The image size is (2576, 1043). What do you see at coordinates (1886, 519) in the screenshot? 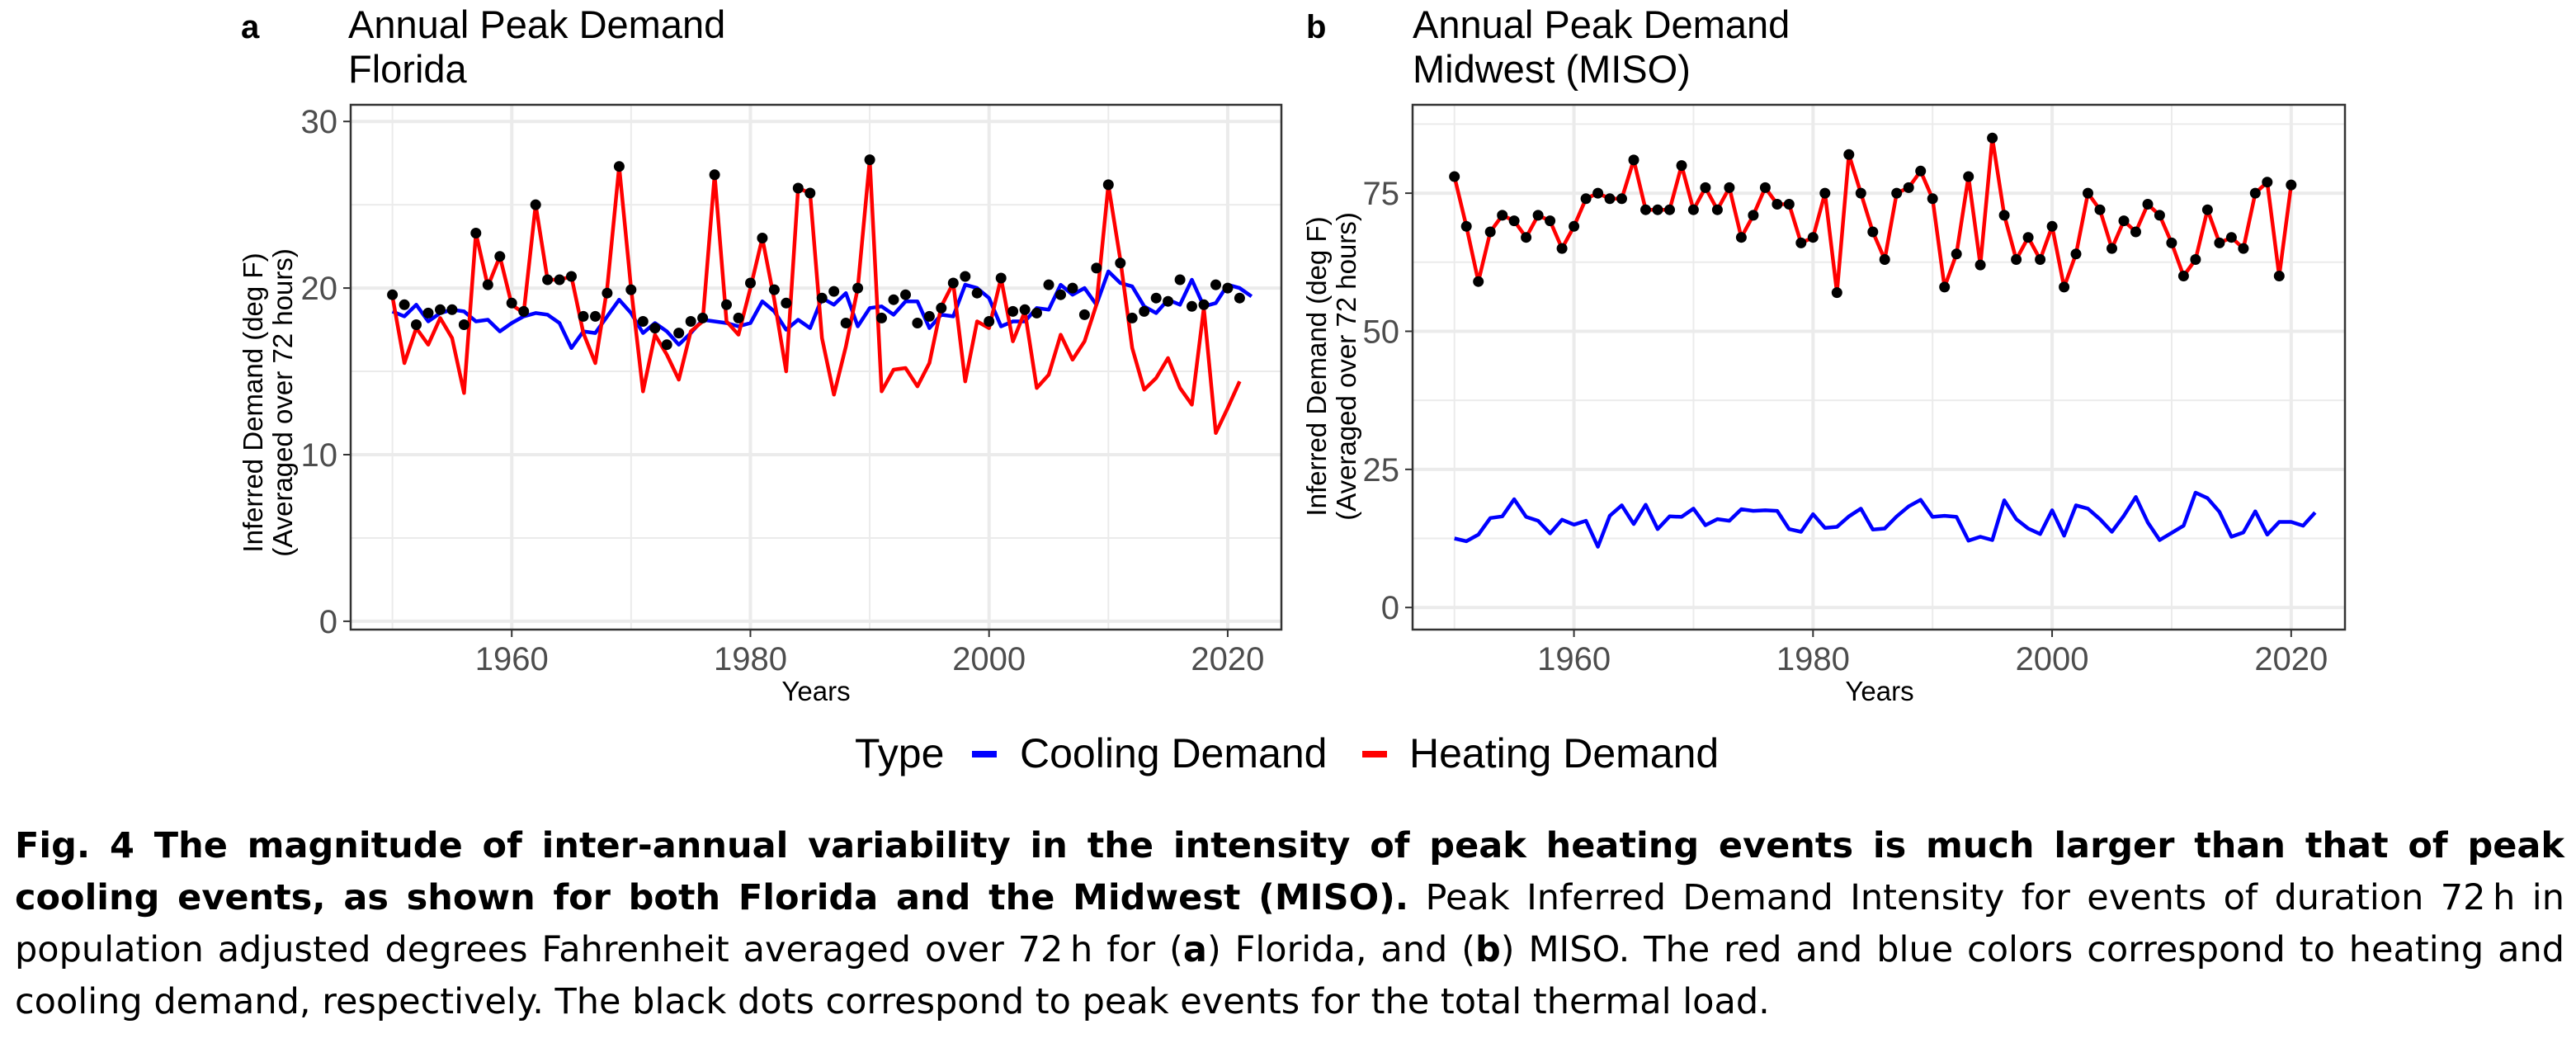
I see `cooling-demand-line-b` at bounding box center [1886, 519].